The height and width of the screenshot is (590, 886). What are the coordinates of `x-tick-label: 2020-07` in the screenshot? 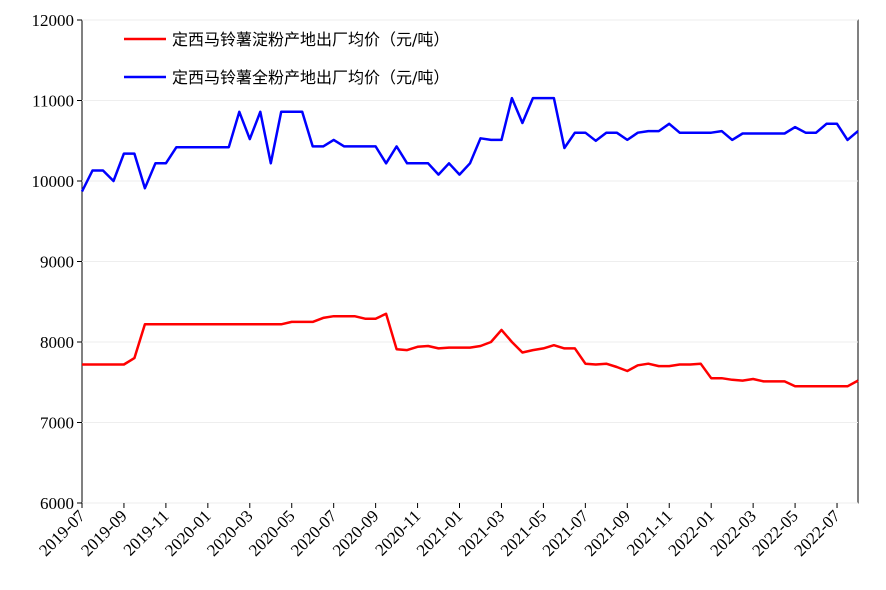 It's located at (314, 533).